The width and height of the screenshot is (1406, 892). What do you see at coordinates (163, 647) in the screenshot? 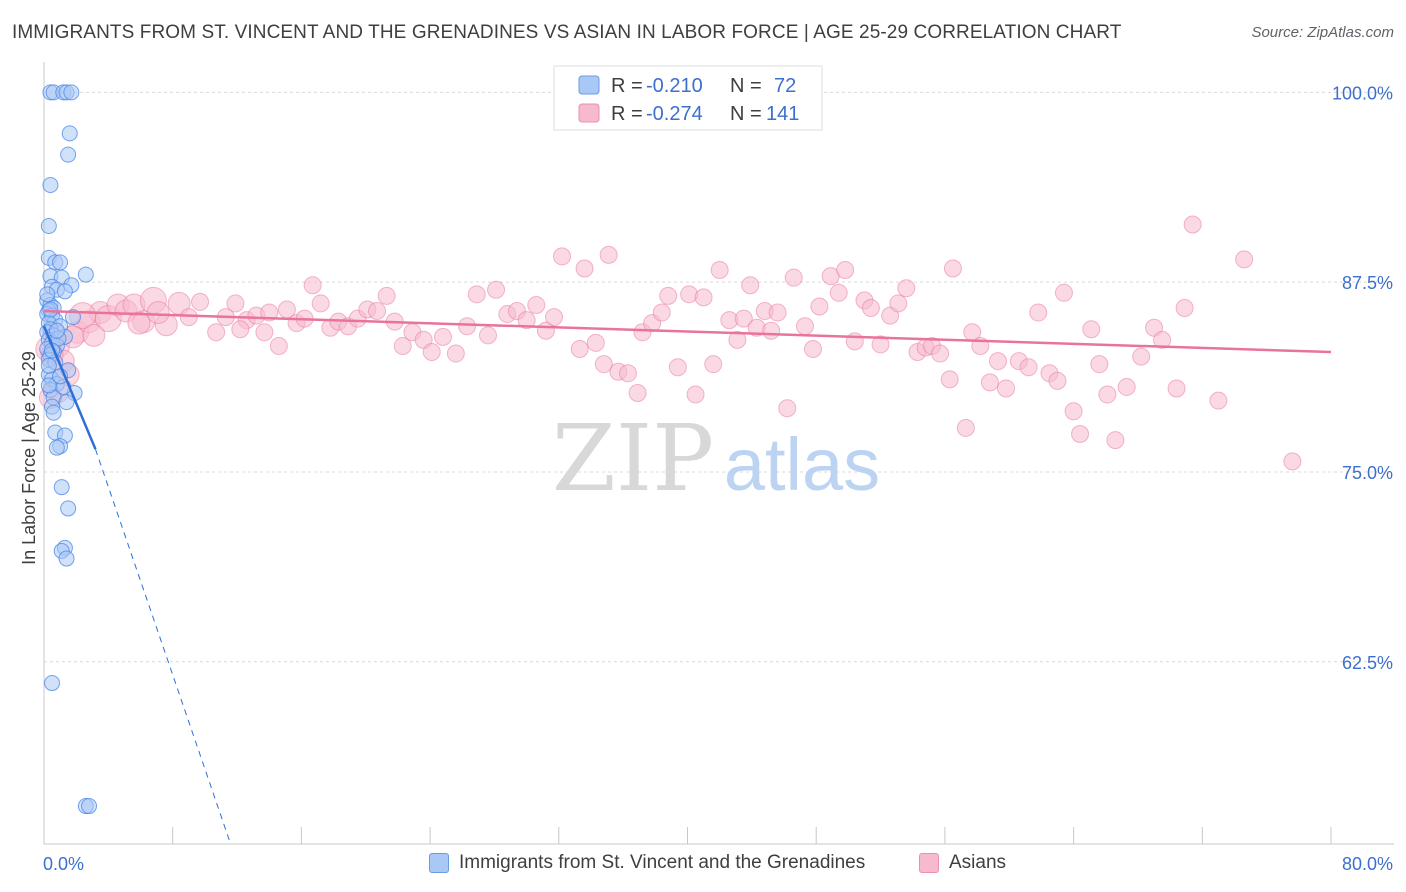
I see `immigrants-trend-extension` at bounding box center [163, 647].